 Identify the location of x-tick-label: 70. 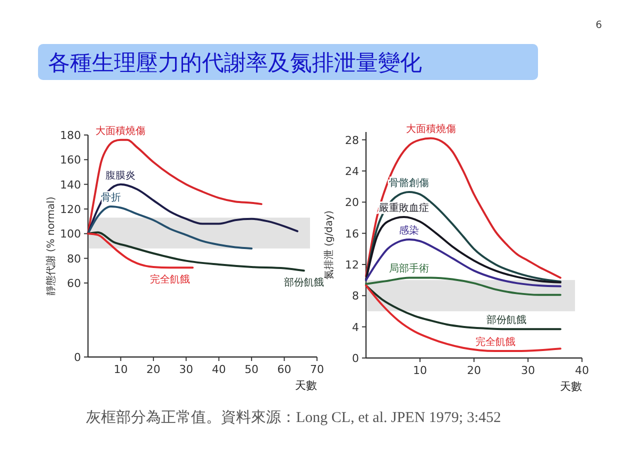
(317, 369).